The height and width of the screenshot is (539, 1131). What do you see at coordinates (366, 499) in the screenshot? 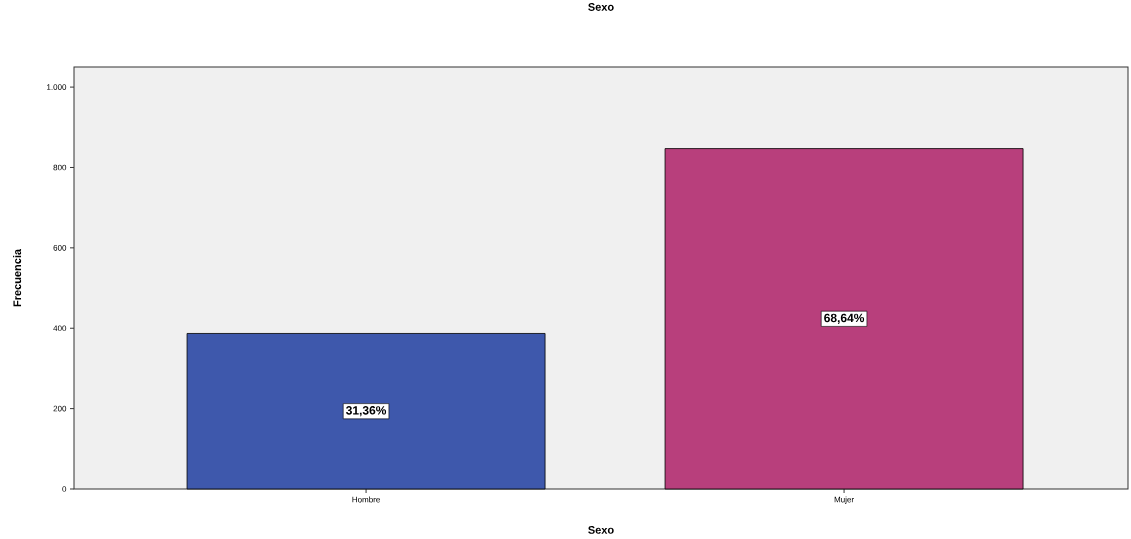
I see `x-tick-label: Hombre` at bounding box center [366, 499].